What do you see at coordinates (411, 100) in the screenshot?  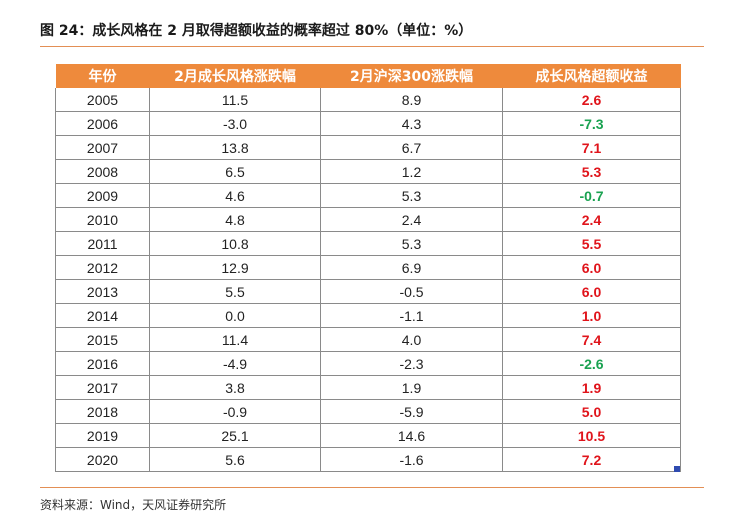 I see `cell-csi300-change: 8.9` at bounding box center [411, 100].